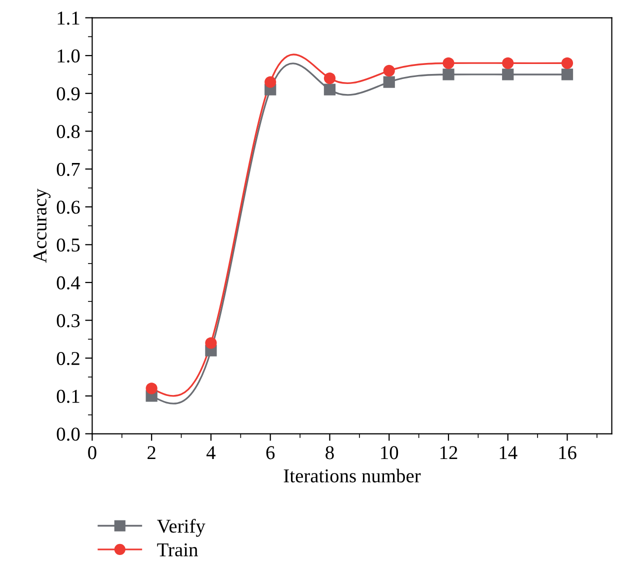  What do you see at coordinates (152, 453) in the screenshot?
I see `x-tick-label: 2` at bounding box center [152, 453].